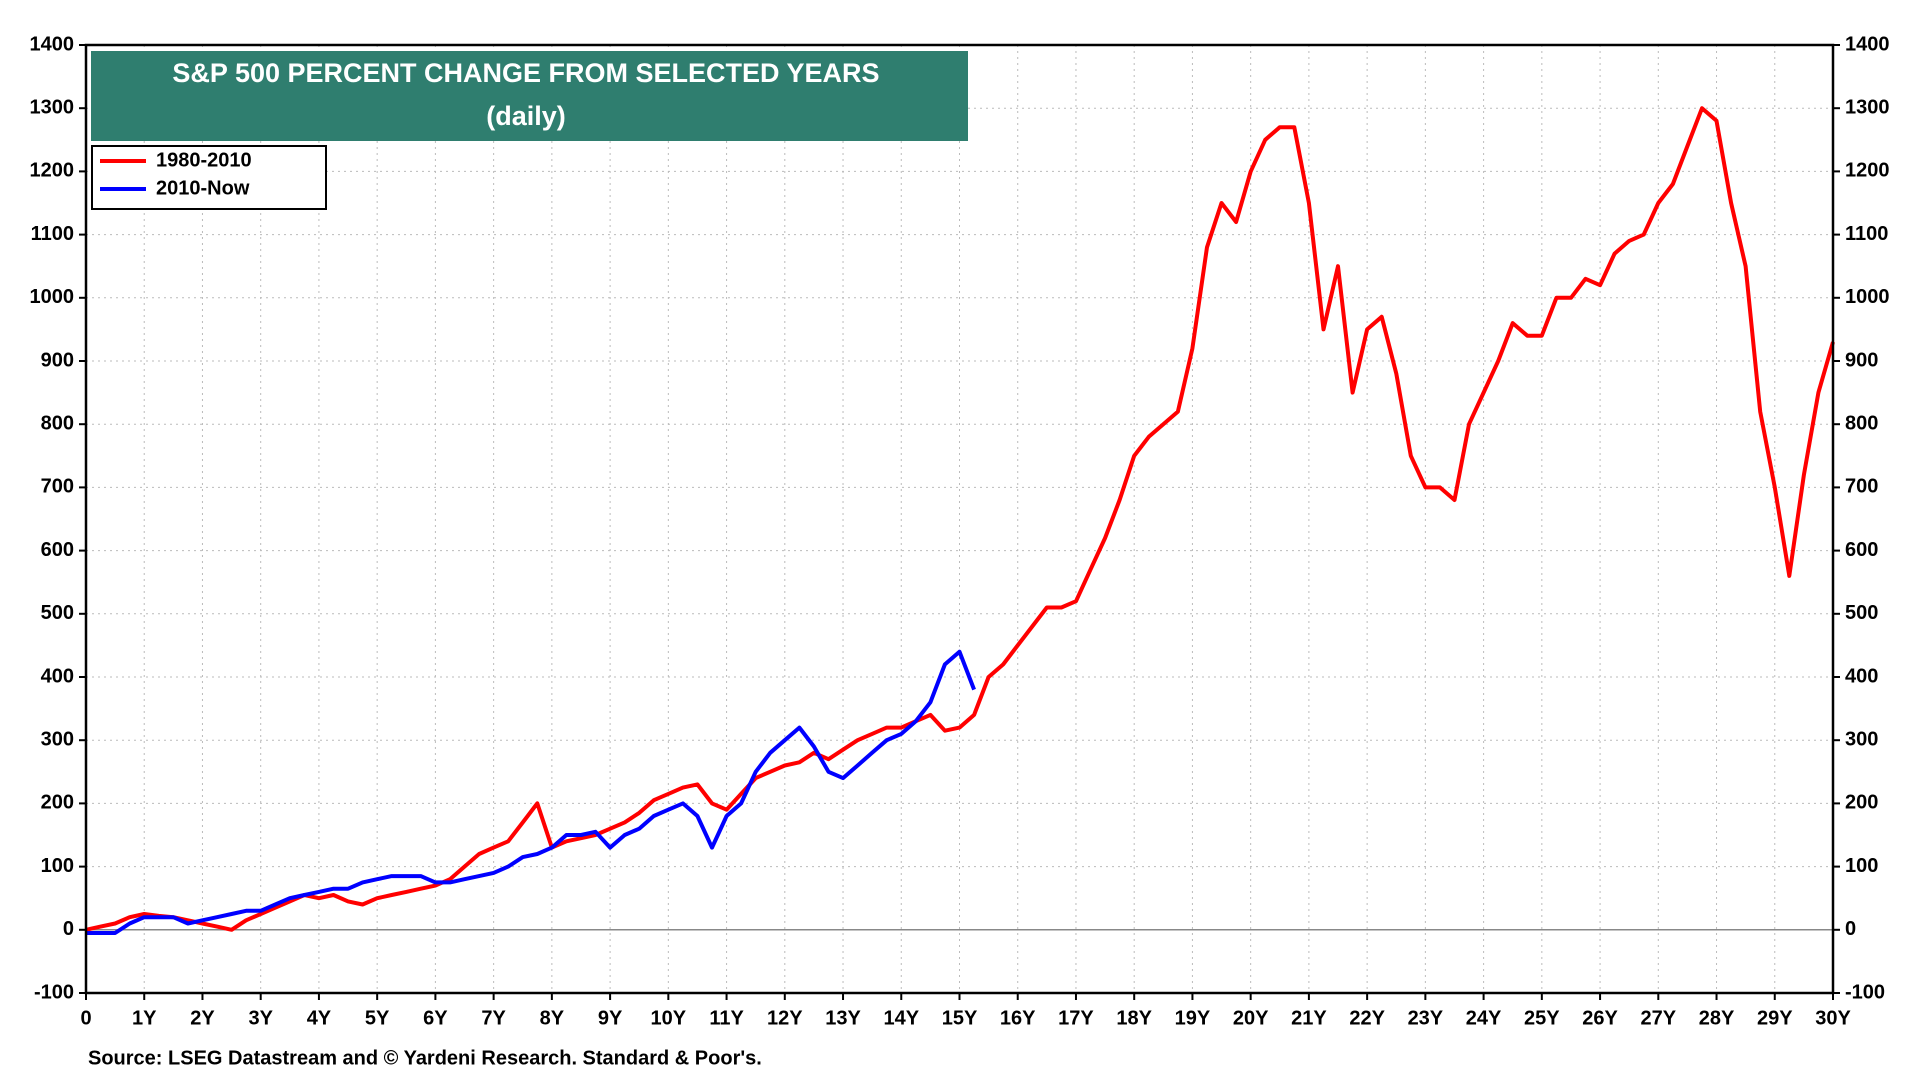 This screenshot has height=1085, width=1920. What do you see at coordinates (1659, 1018) in the screenshot?
I see `x-tick-label: 27Y` at bounding box center [1659, 1018].